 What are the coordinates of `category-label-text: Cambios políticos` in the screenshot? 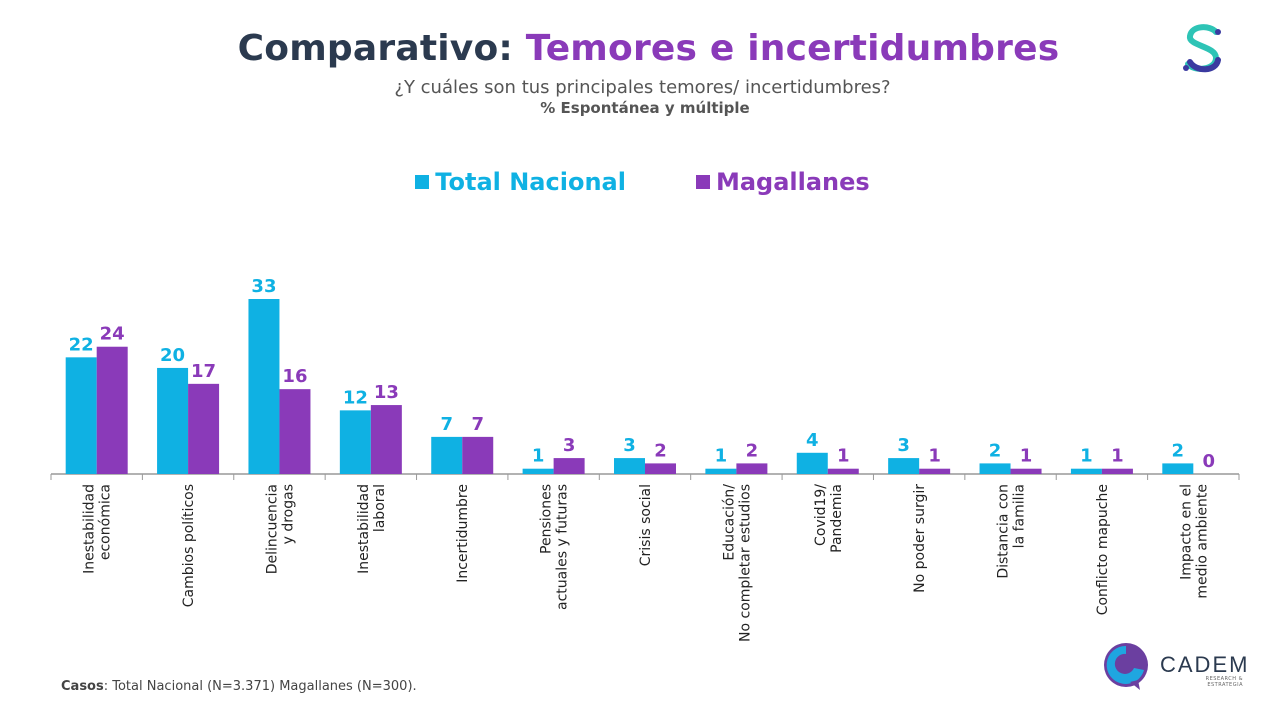 It's located at (189, 545).